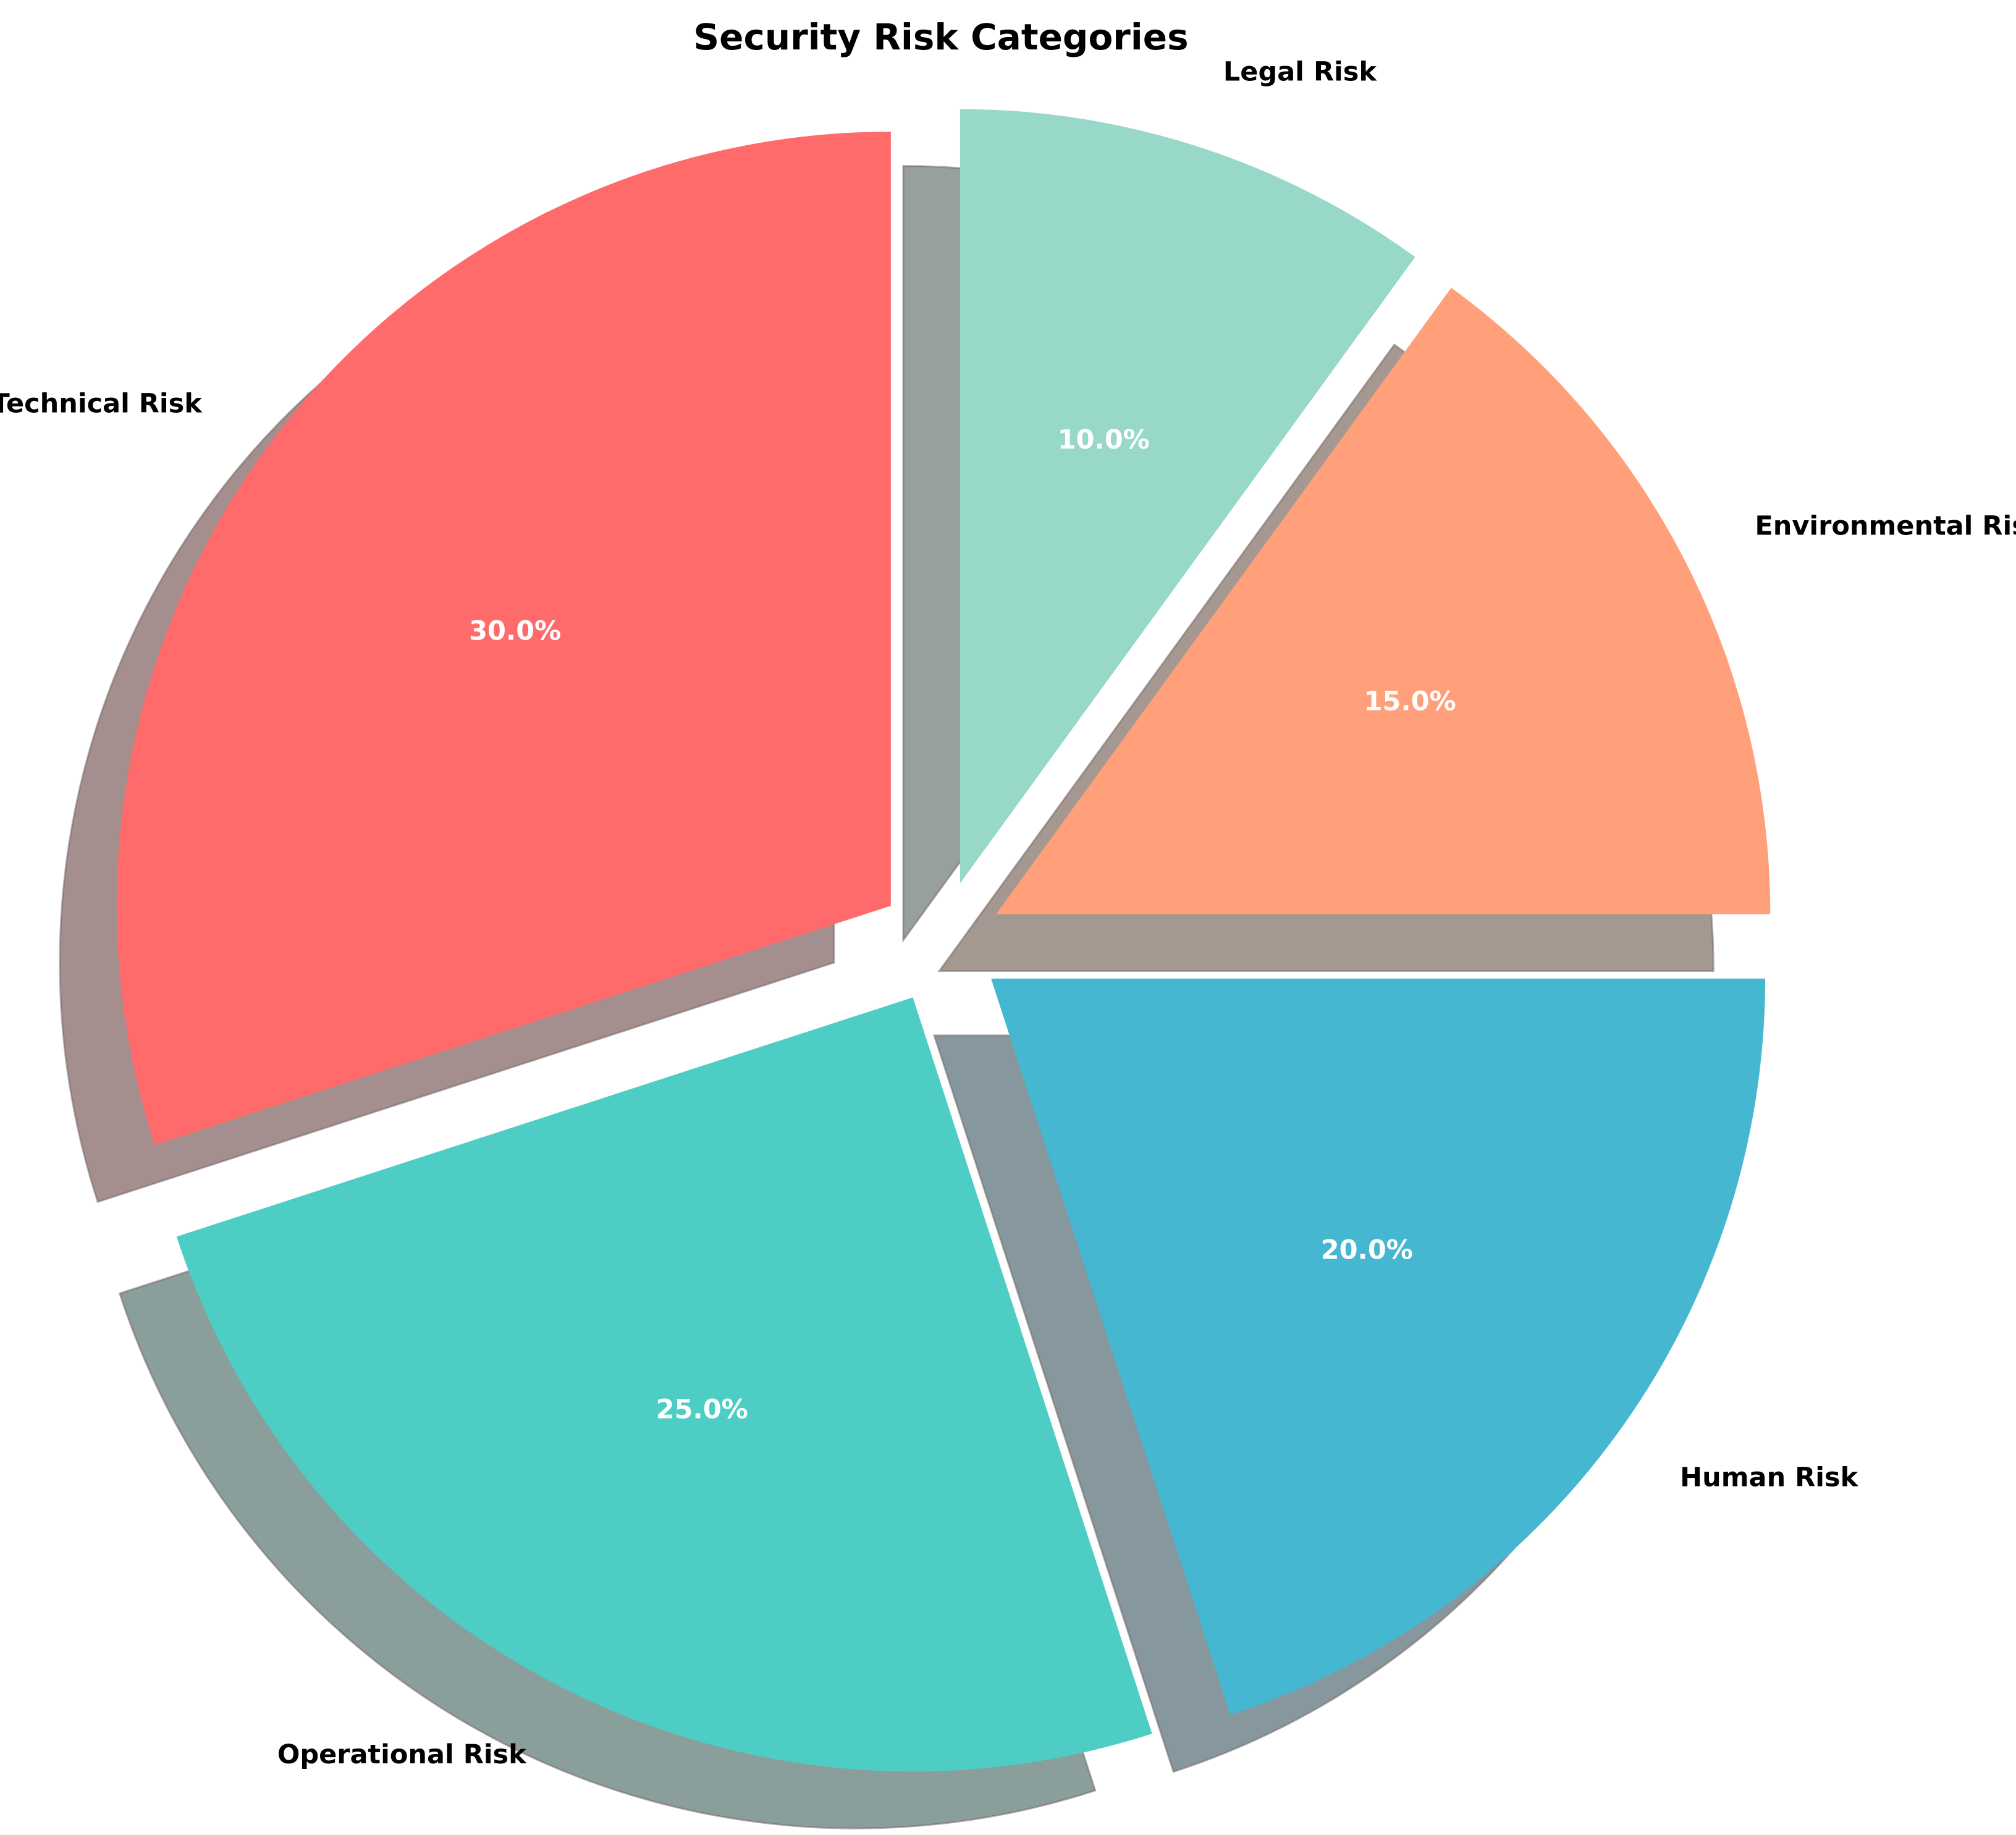 This screenshot has width=2016, height=1835. Describe the element at coordinates (1300, 71) in the screenshot. I see `label-legal-risk: Legal Risk` at that location.